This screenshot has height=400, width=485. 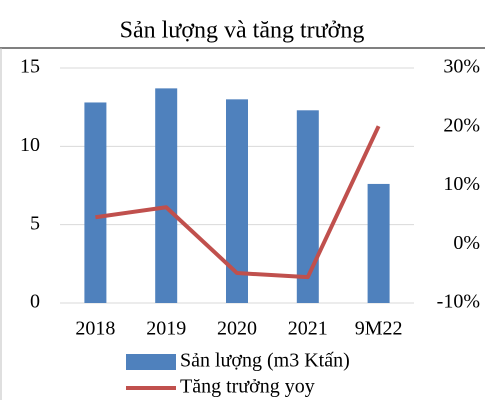 I want to click on y2-tick-label: 10%, so click(x=461, y=184).